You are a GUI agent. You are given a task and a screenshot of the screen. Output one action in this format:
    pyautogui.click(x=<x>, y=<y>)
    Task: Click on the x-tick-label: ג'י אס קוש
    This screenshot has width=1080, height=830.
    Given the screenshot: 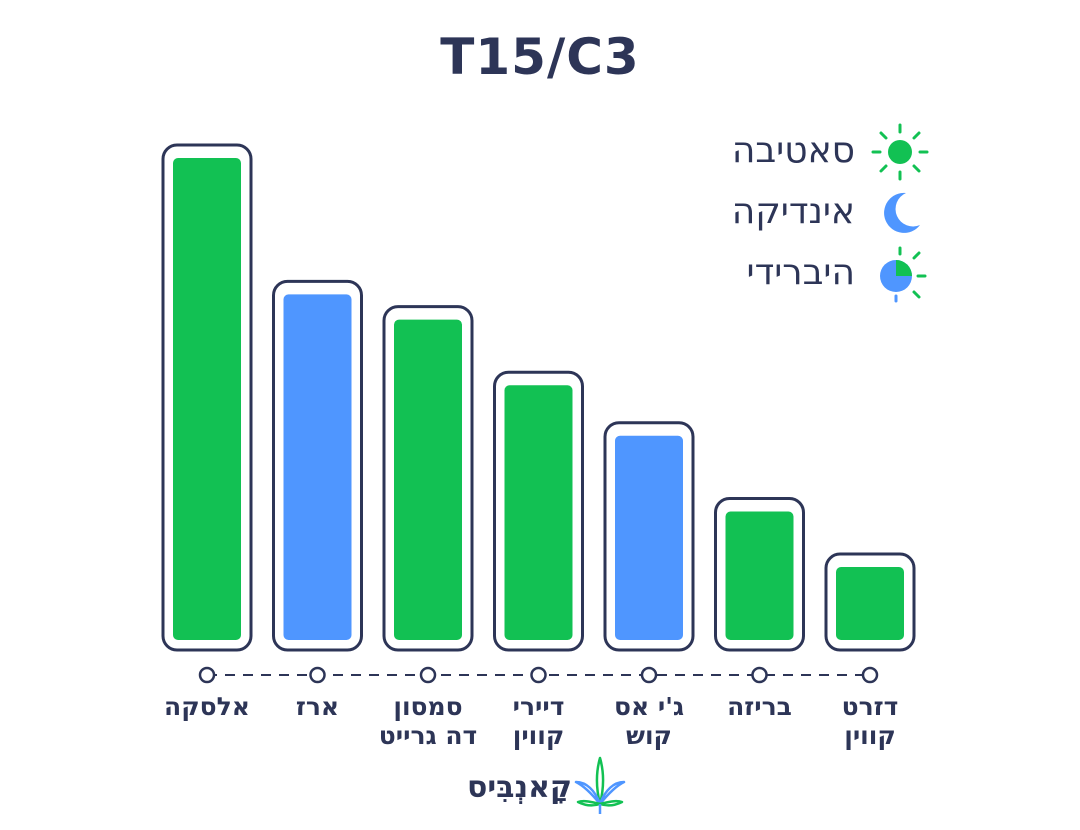 What is the action you would take?
    pyautogui.click(x=649, y=721)
    